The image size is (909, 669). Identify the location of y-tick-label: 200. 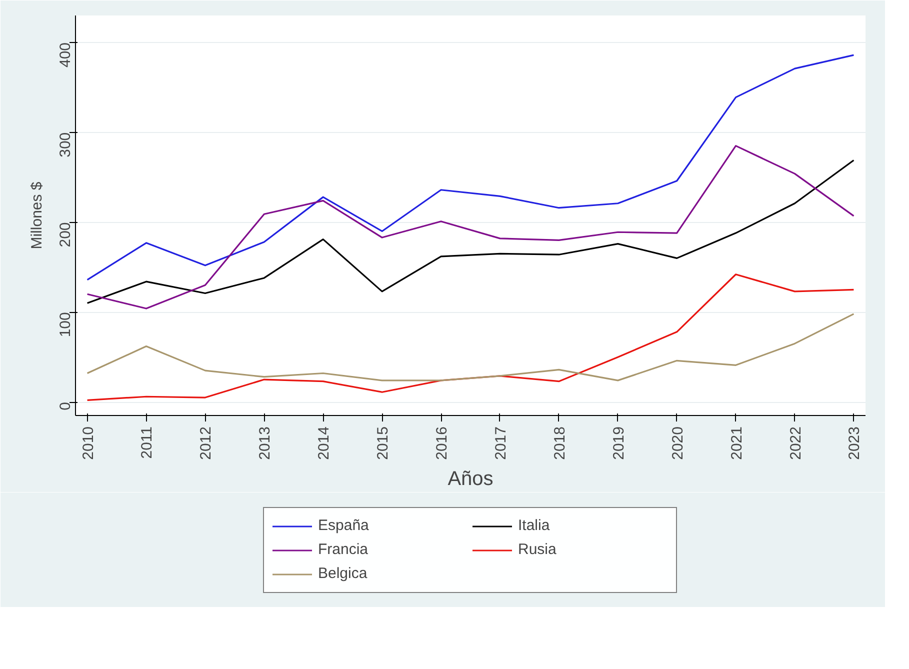
(65, 235).